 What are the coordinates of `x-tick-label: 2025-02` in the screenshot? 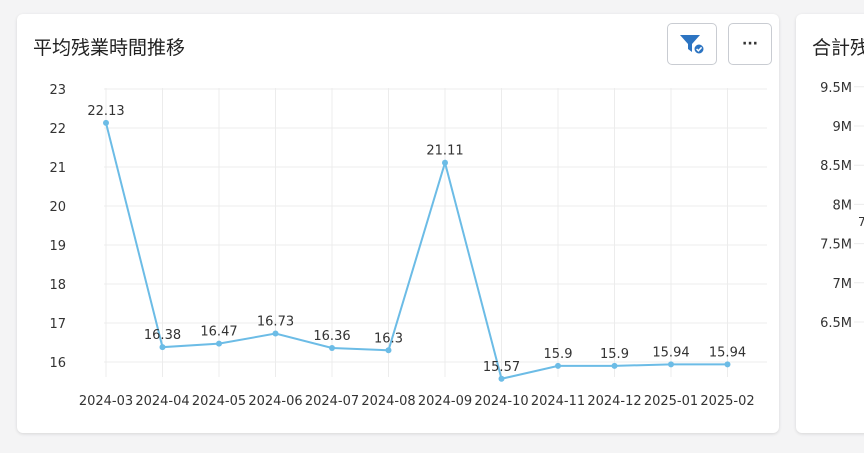 It's located at (727, 401).